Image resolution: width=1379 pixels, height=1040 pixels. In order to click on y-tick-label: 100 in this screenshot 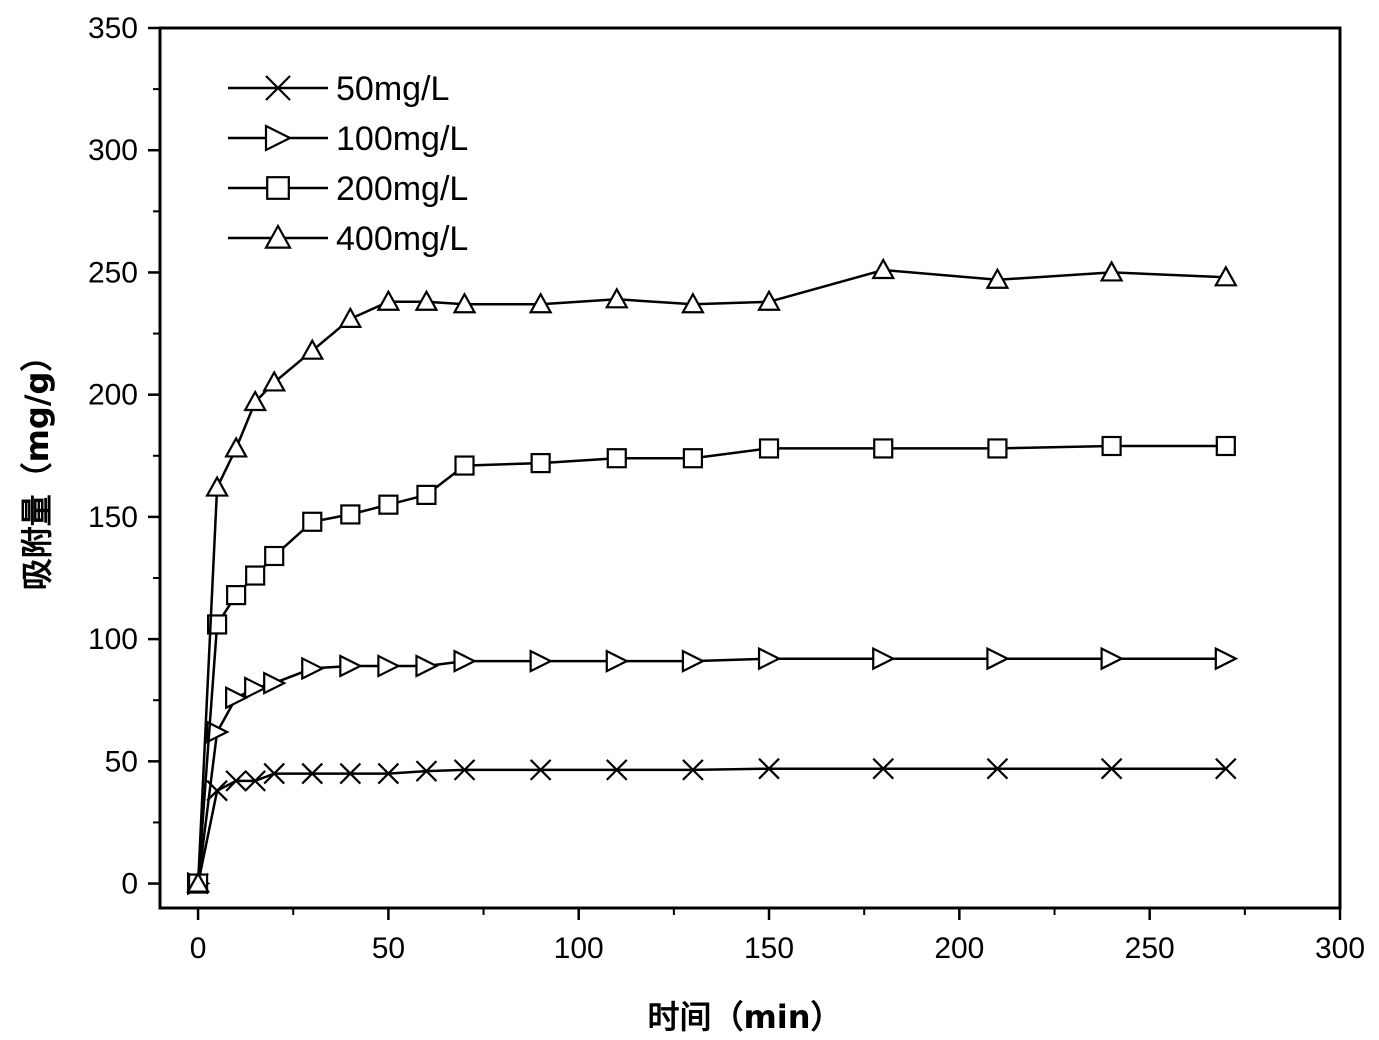, I will do `click(113, 639)`.